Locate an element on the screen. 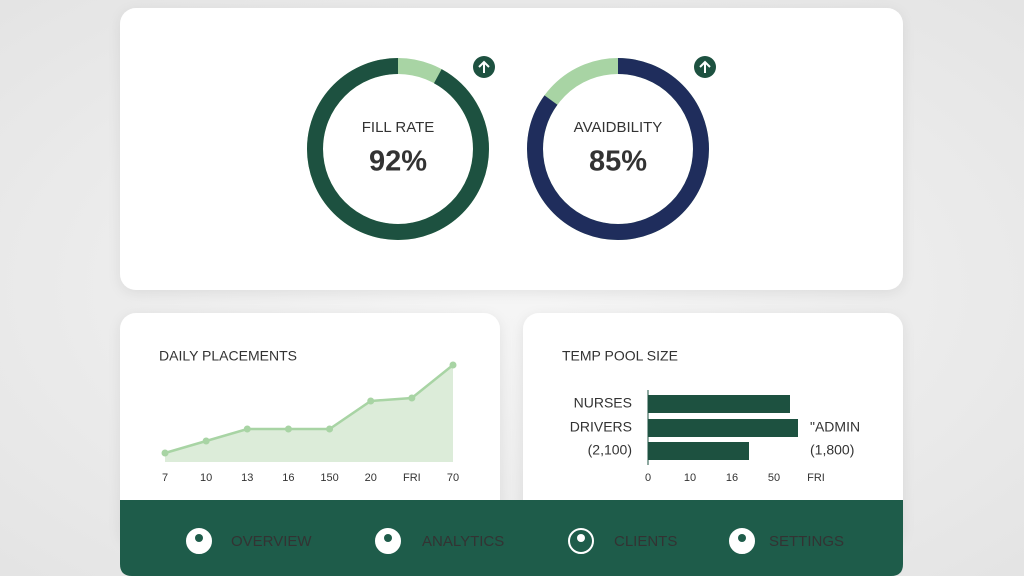  nav-item: SETTINGS is located at coordinates (786, 541).